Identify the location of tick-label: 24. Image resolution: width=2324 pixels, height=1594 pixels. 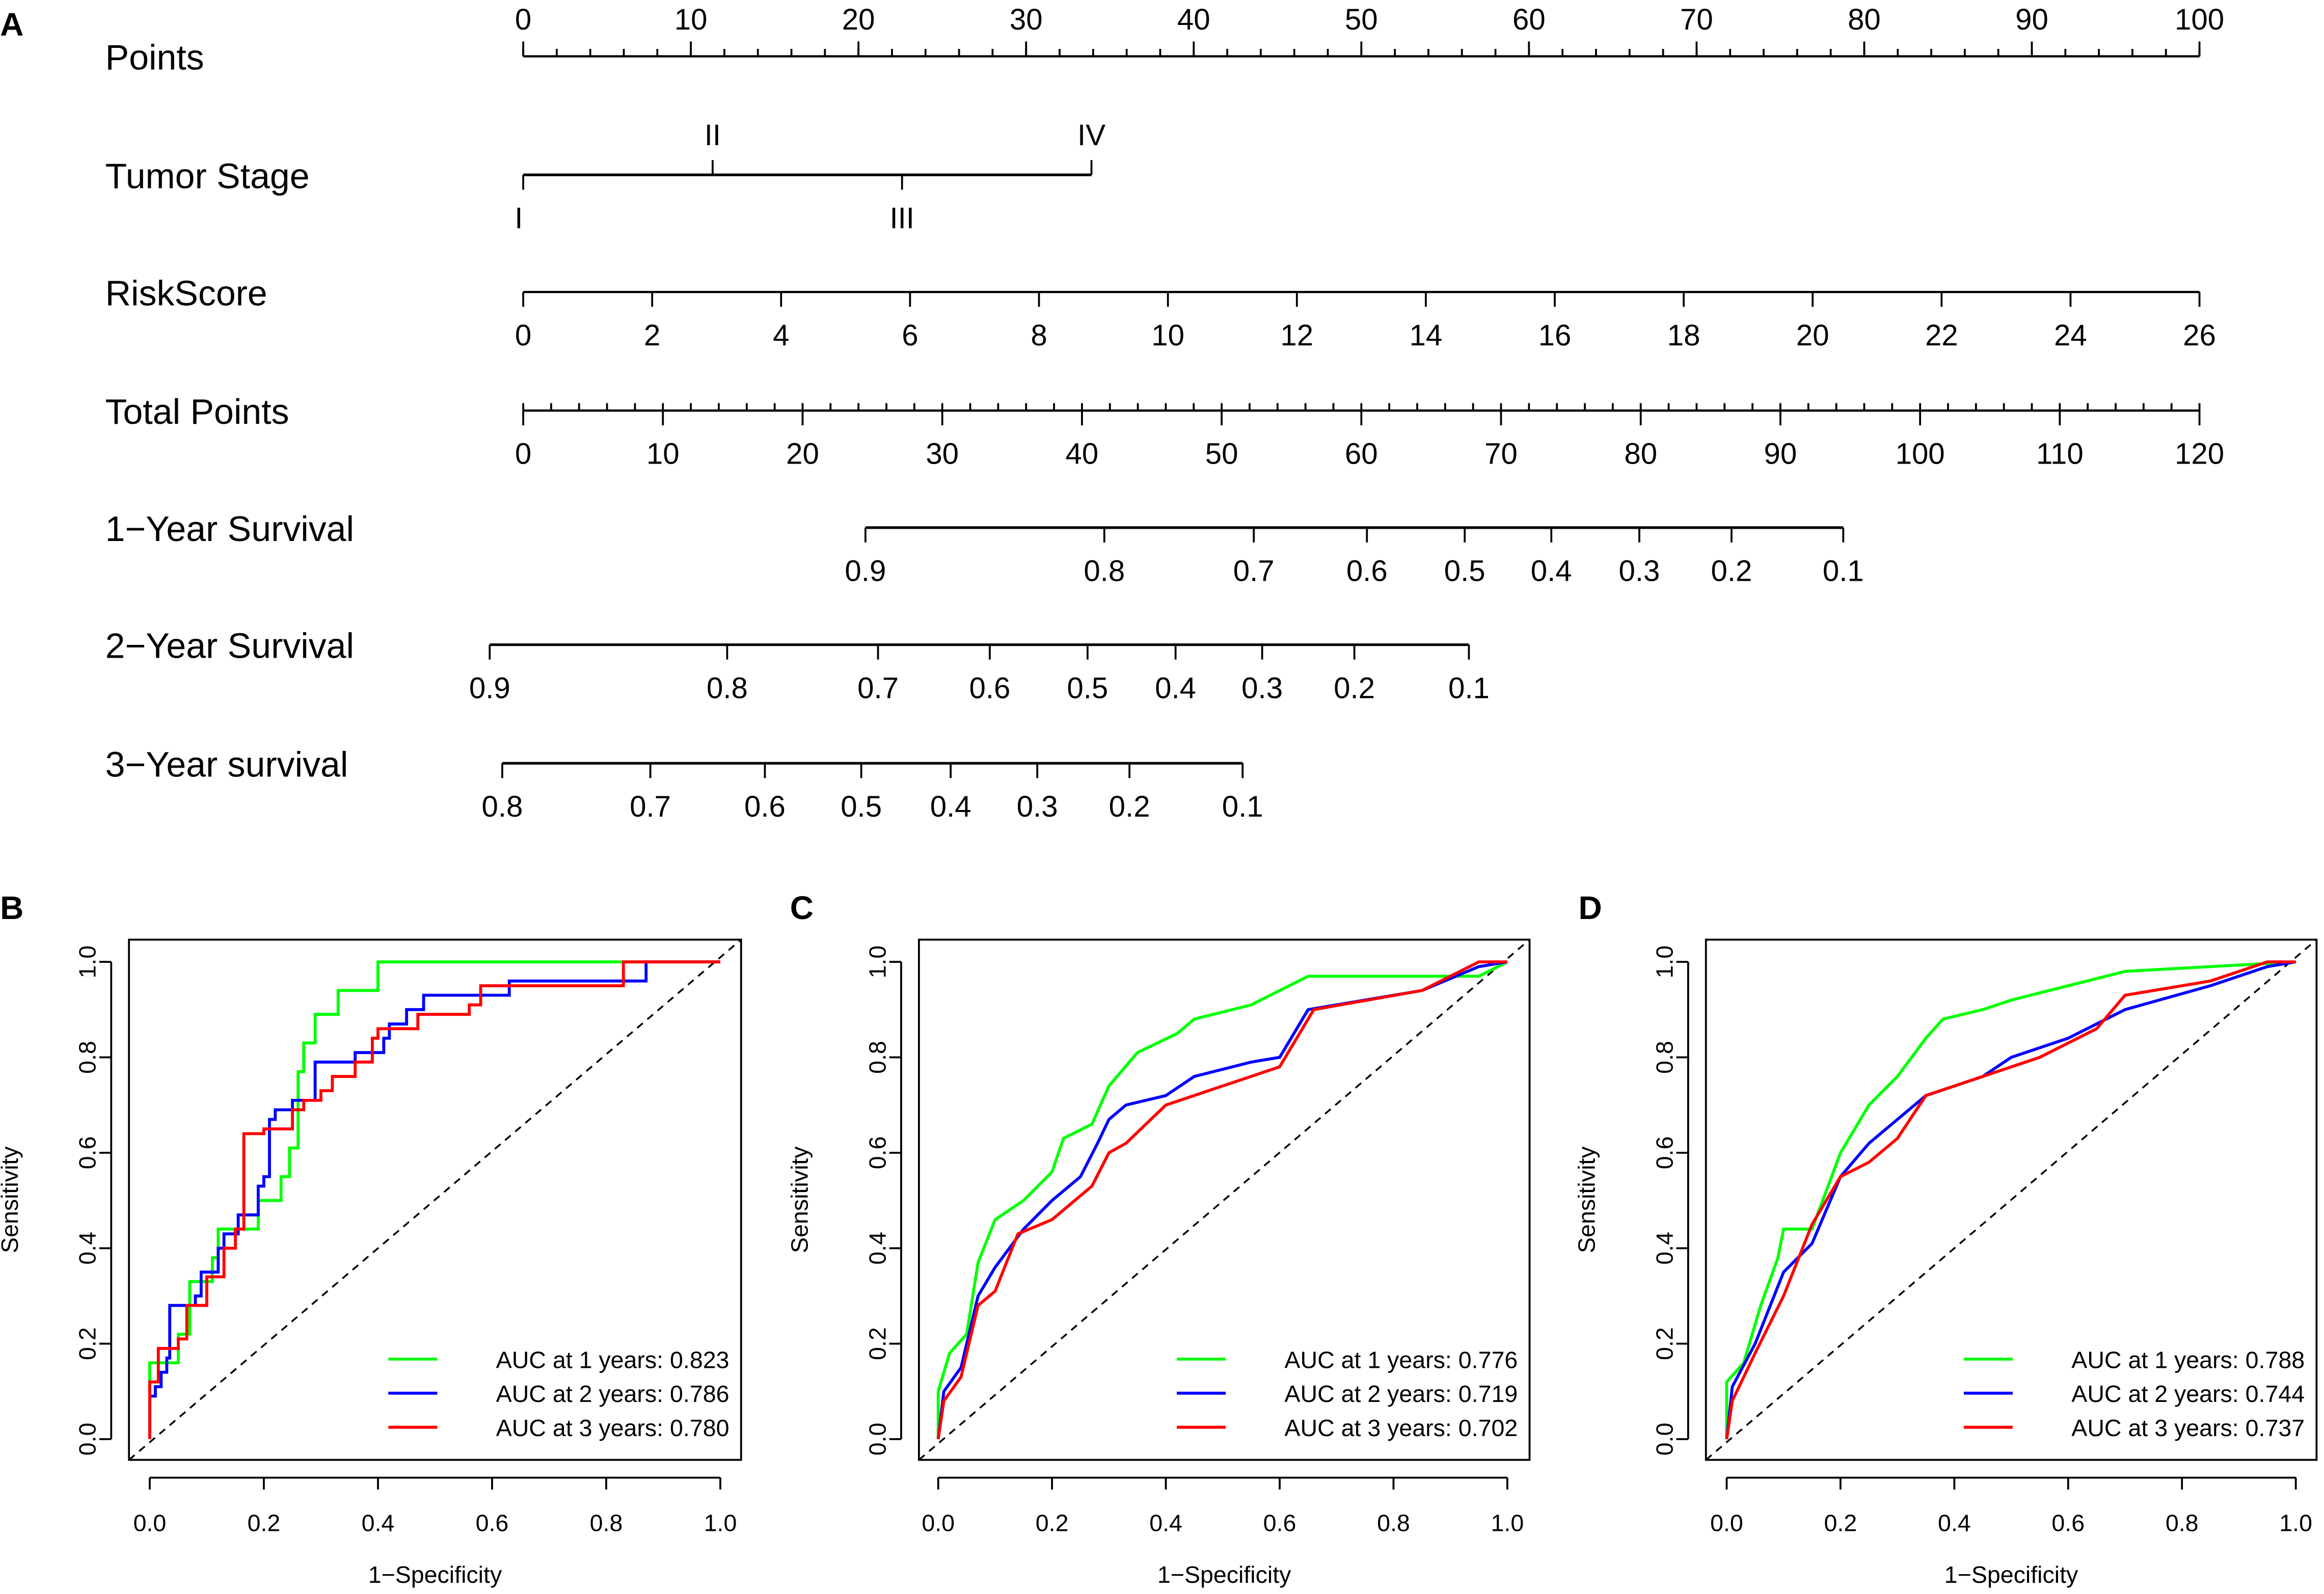
(2070, 335).